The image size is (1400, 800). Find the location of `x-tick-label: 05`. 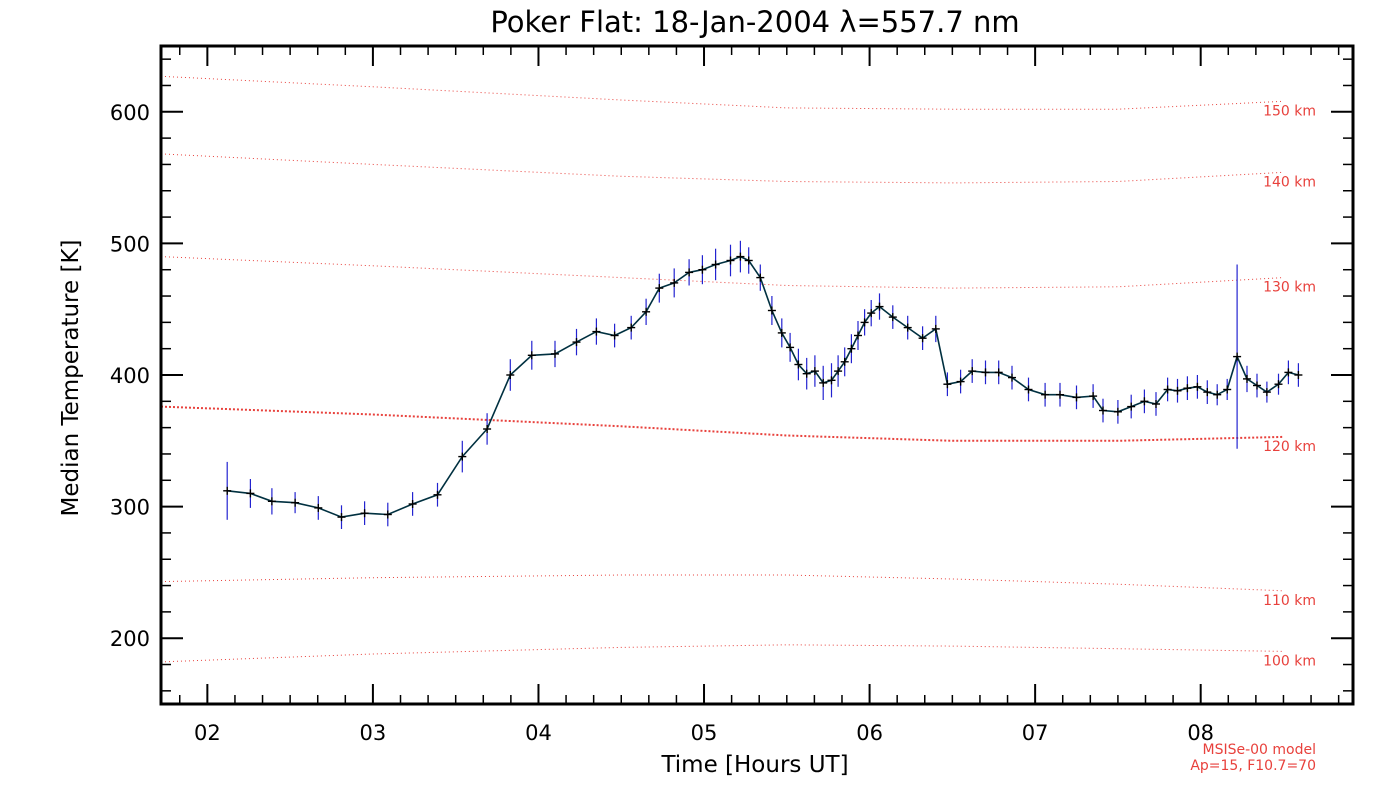

x-tick-label: 05 is located at coordinates (704, 733).